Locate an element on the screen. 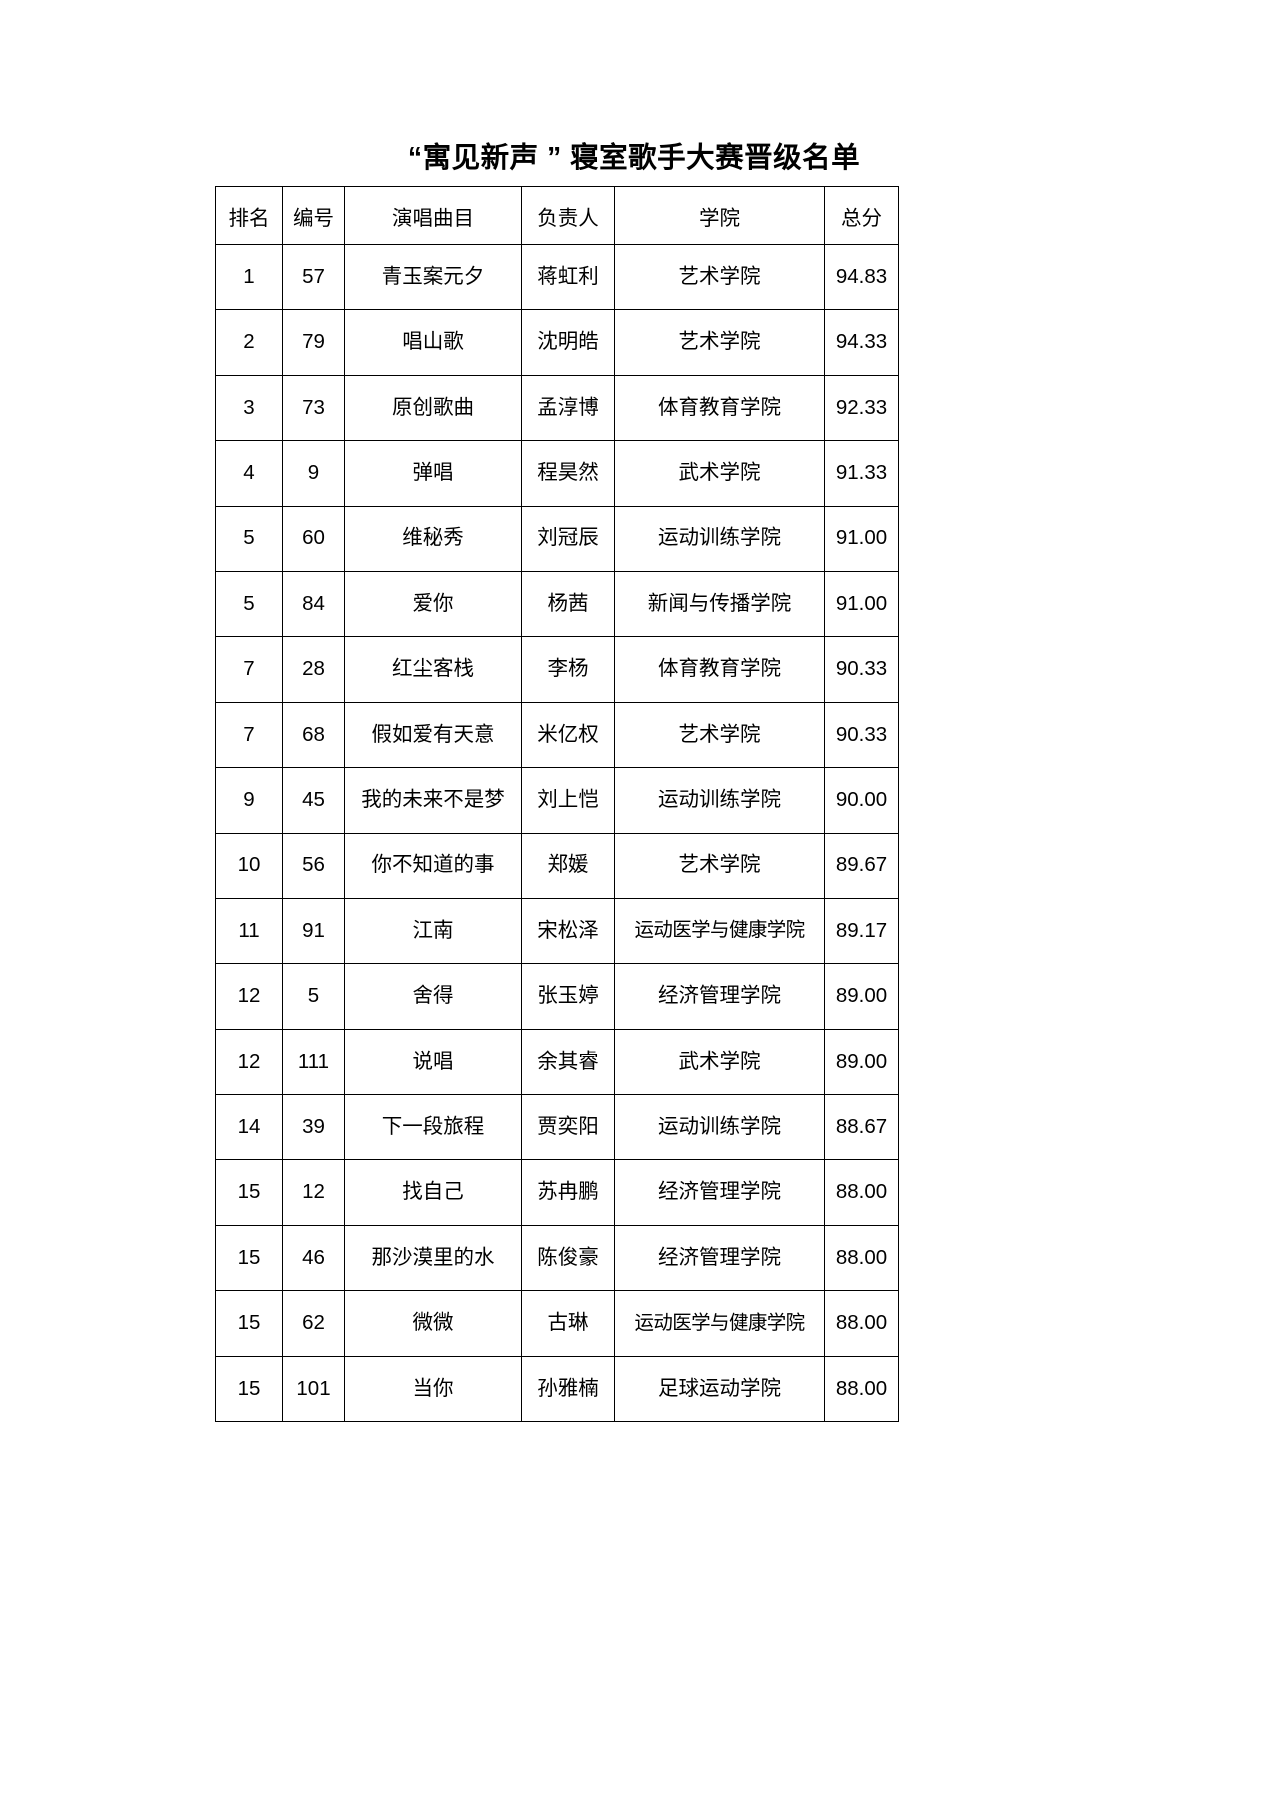 The width and height of the screenshot is (1268, 1794). table-row: 10 56 你不知道的事 郑媛 艺术学院 89.67 is located at coordinates (557, 865).